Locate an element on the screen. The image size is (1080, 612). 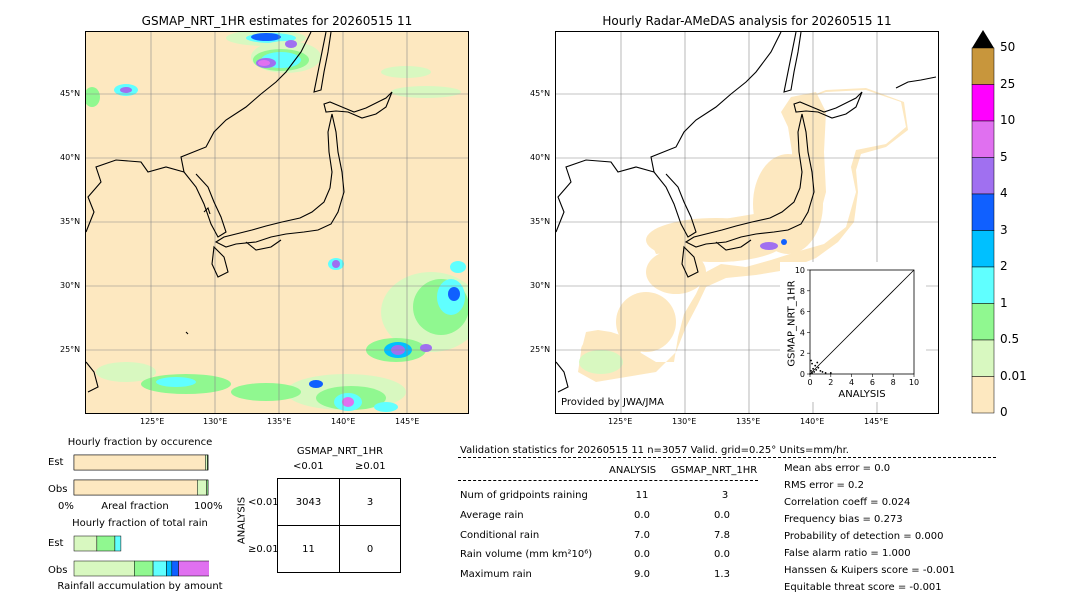
scatter-x-tick-label: 4 is located at coordinates (851, 382).